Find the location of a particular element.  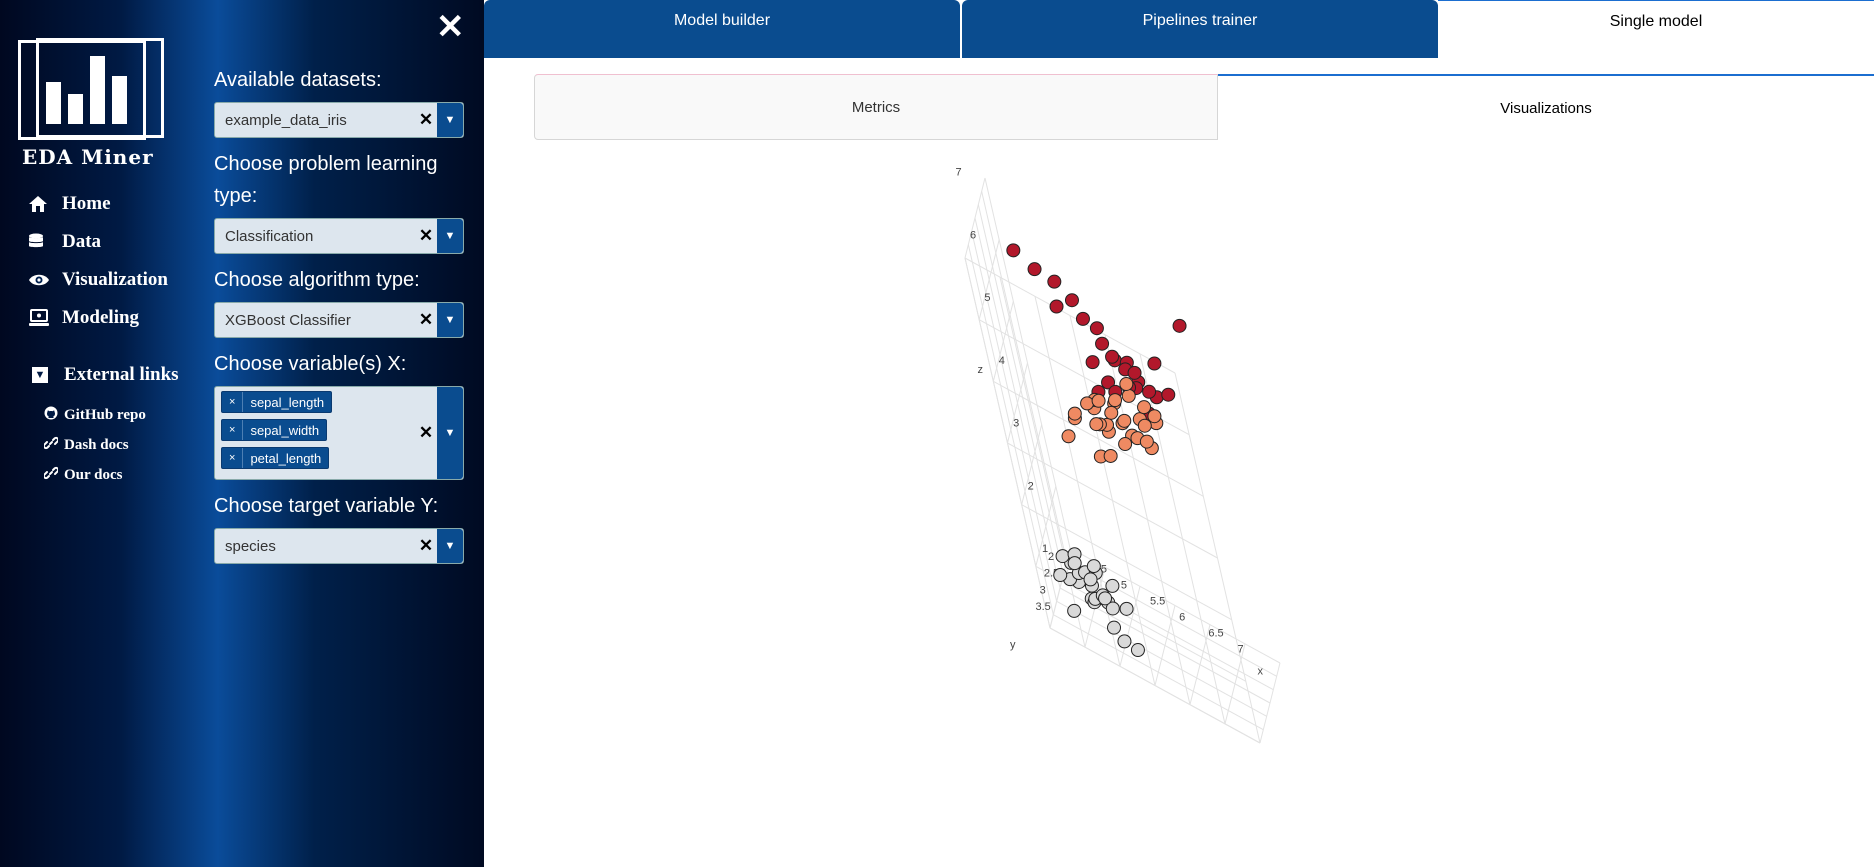

sidebar-item-data: Data is located at coordinates (98, 242).